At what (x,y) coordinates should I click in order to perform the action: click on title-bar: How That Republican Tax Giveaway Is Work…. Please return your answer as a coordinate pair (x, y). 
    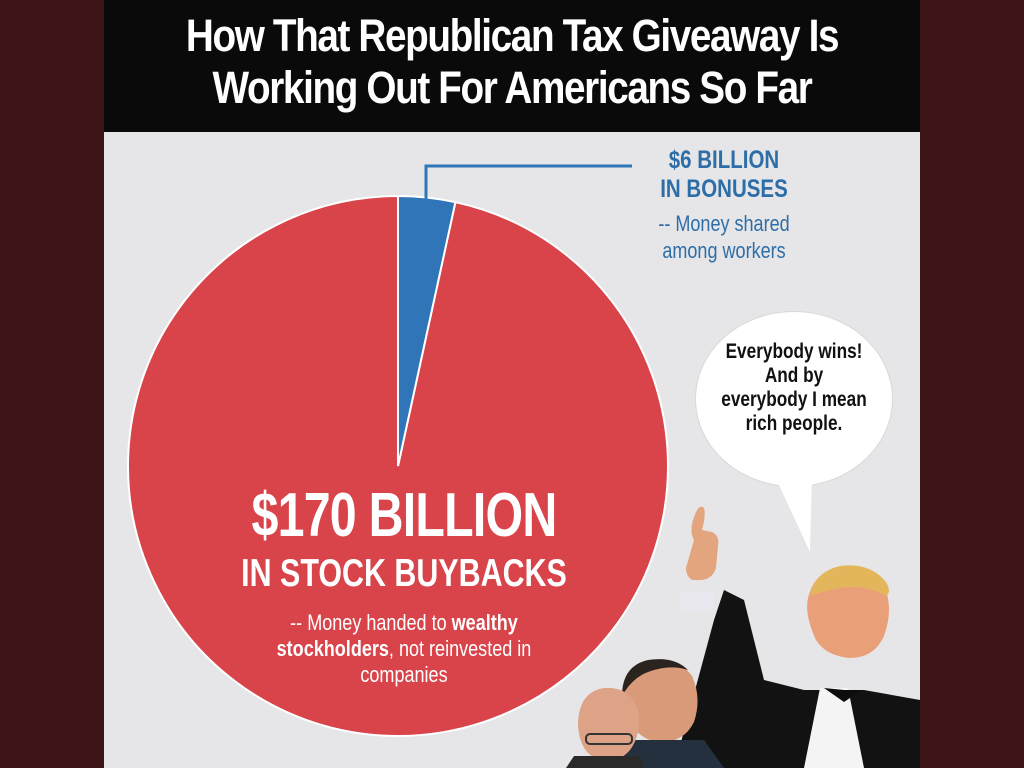
    Looking at the image, I should click on (512, 66).